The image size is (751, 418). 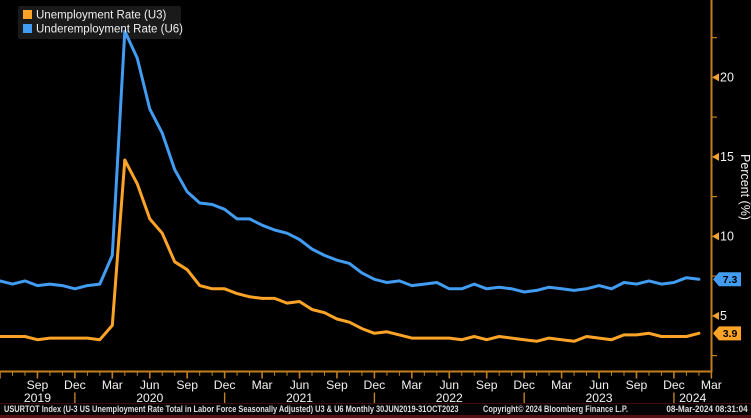 What do you see at coordinates (723, 316) in the screenshot?
I see `y-tick-label: 5` at bounding box center [723, 316].